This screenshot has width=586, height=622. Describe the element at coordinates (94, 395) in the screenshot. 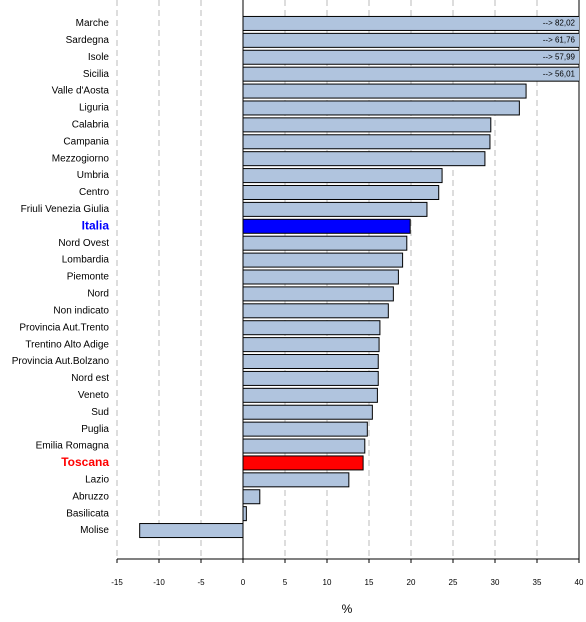

I see `category-label: Veneto` at that location.